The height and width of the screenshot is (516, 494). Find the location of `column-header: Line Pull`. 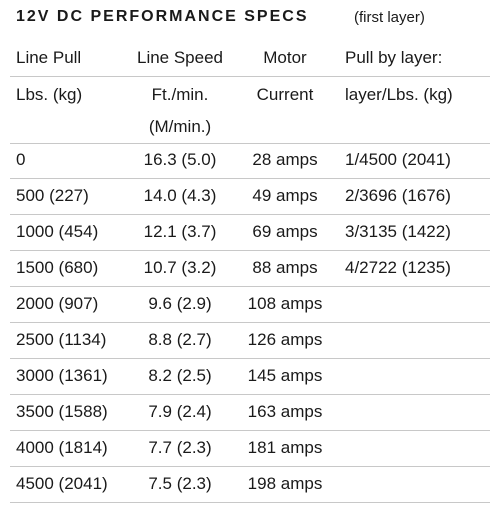

column-header: Line Pull is located at coordinates (49, 57).